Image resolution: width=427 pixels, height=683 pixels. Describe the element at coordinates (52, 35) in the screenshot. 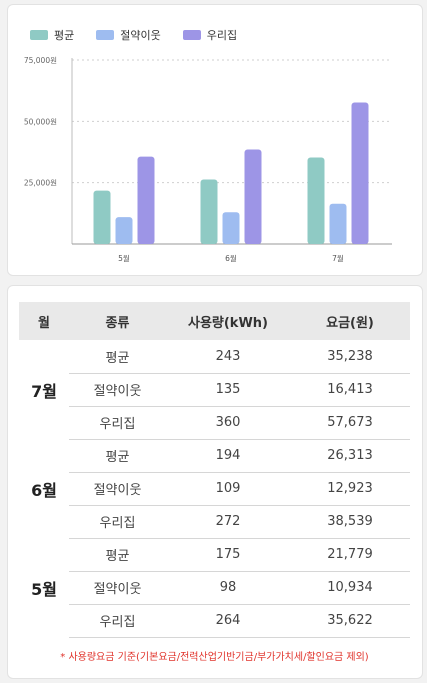

I see `legend-item-average: 평균` at that location.